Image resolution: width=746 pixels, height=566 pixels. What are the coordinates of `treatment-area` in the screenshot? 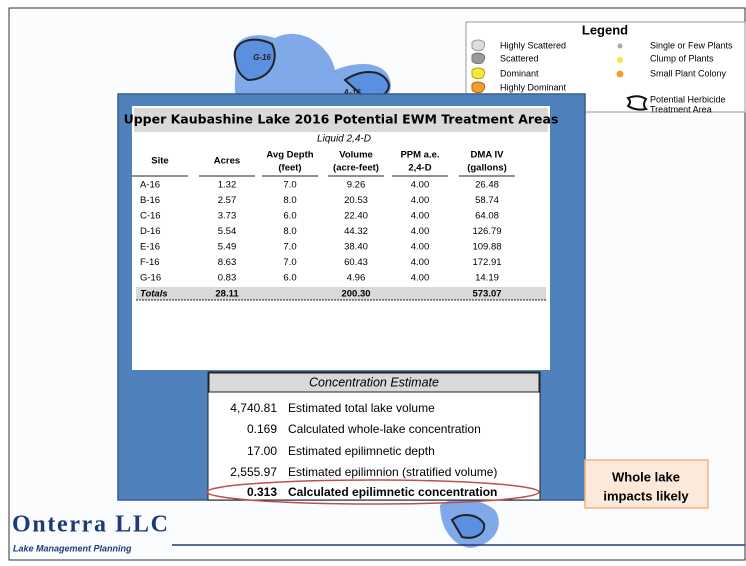 It's located at (254, 60).